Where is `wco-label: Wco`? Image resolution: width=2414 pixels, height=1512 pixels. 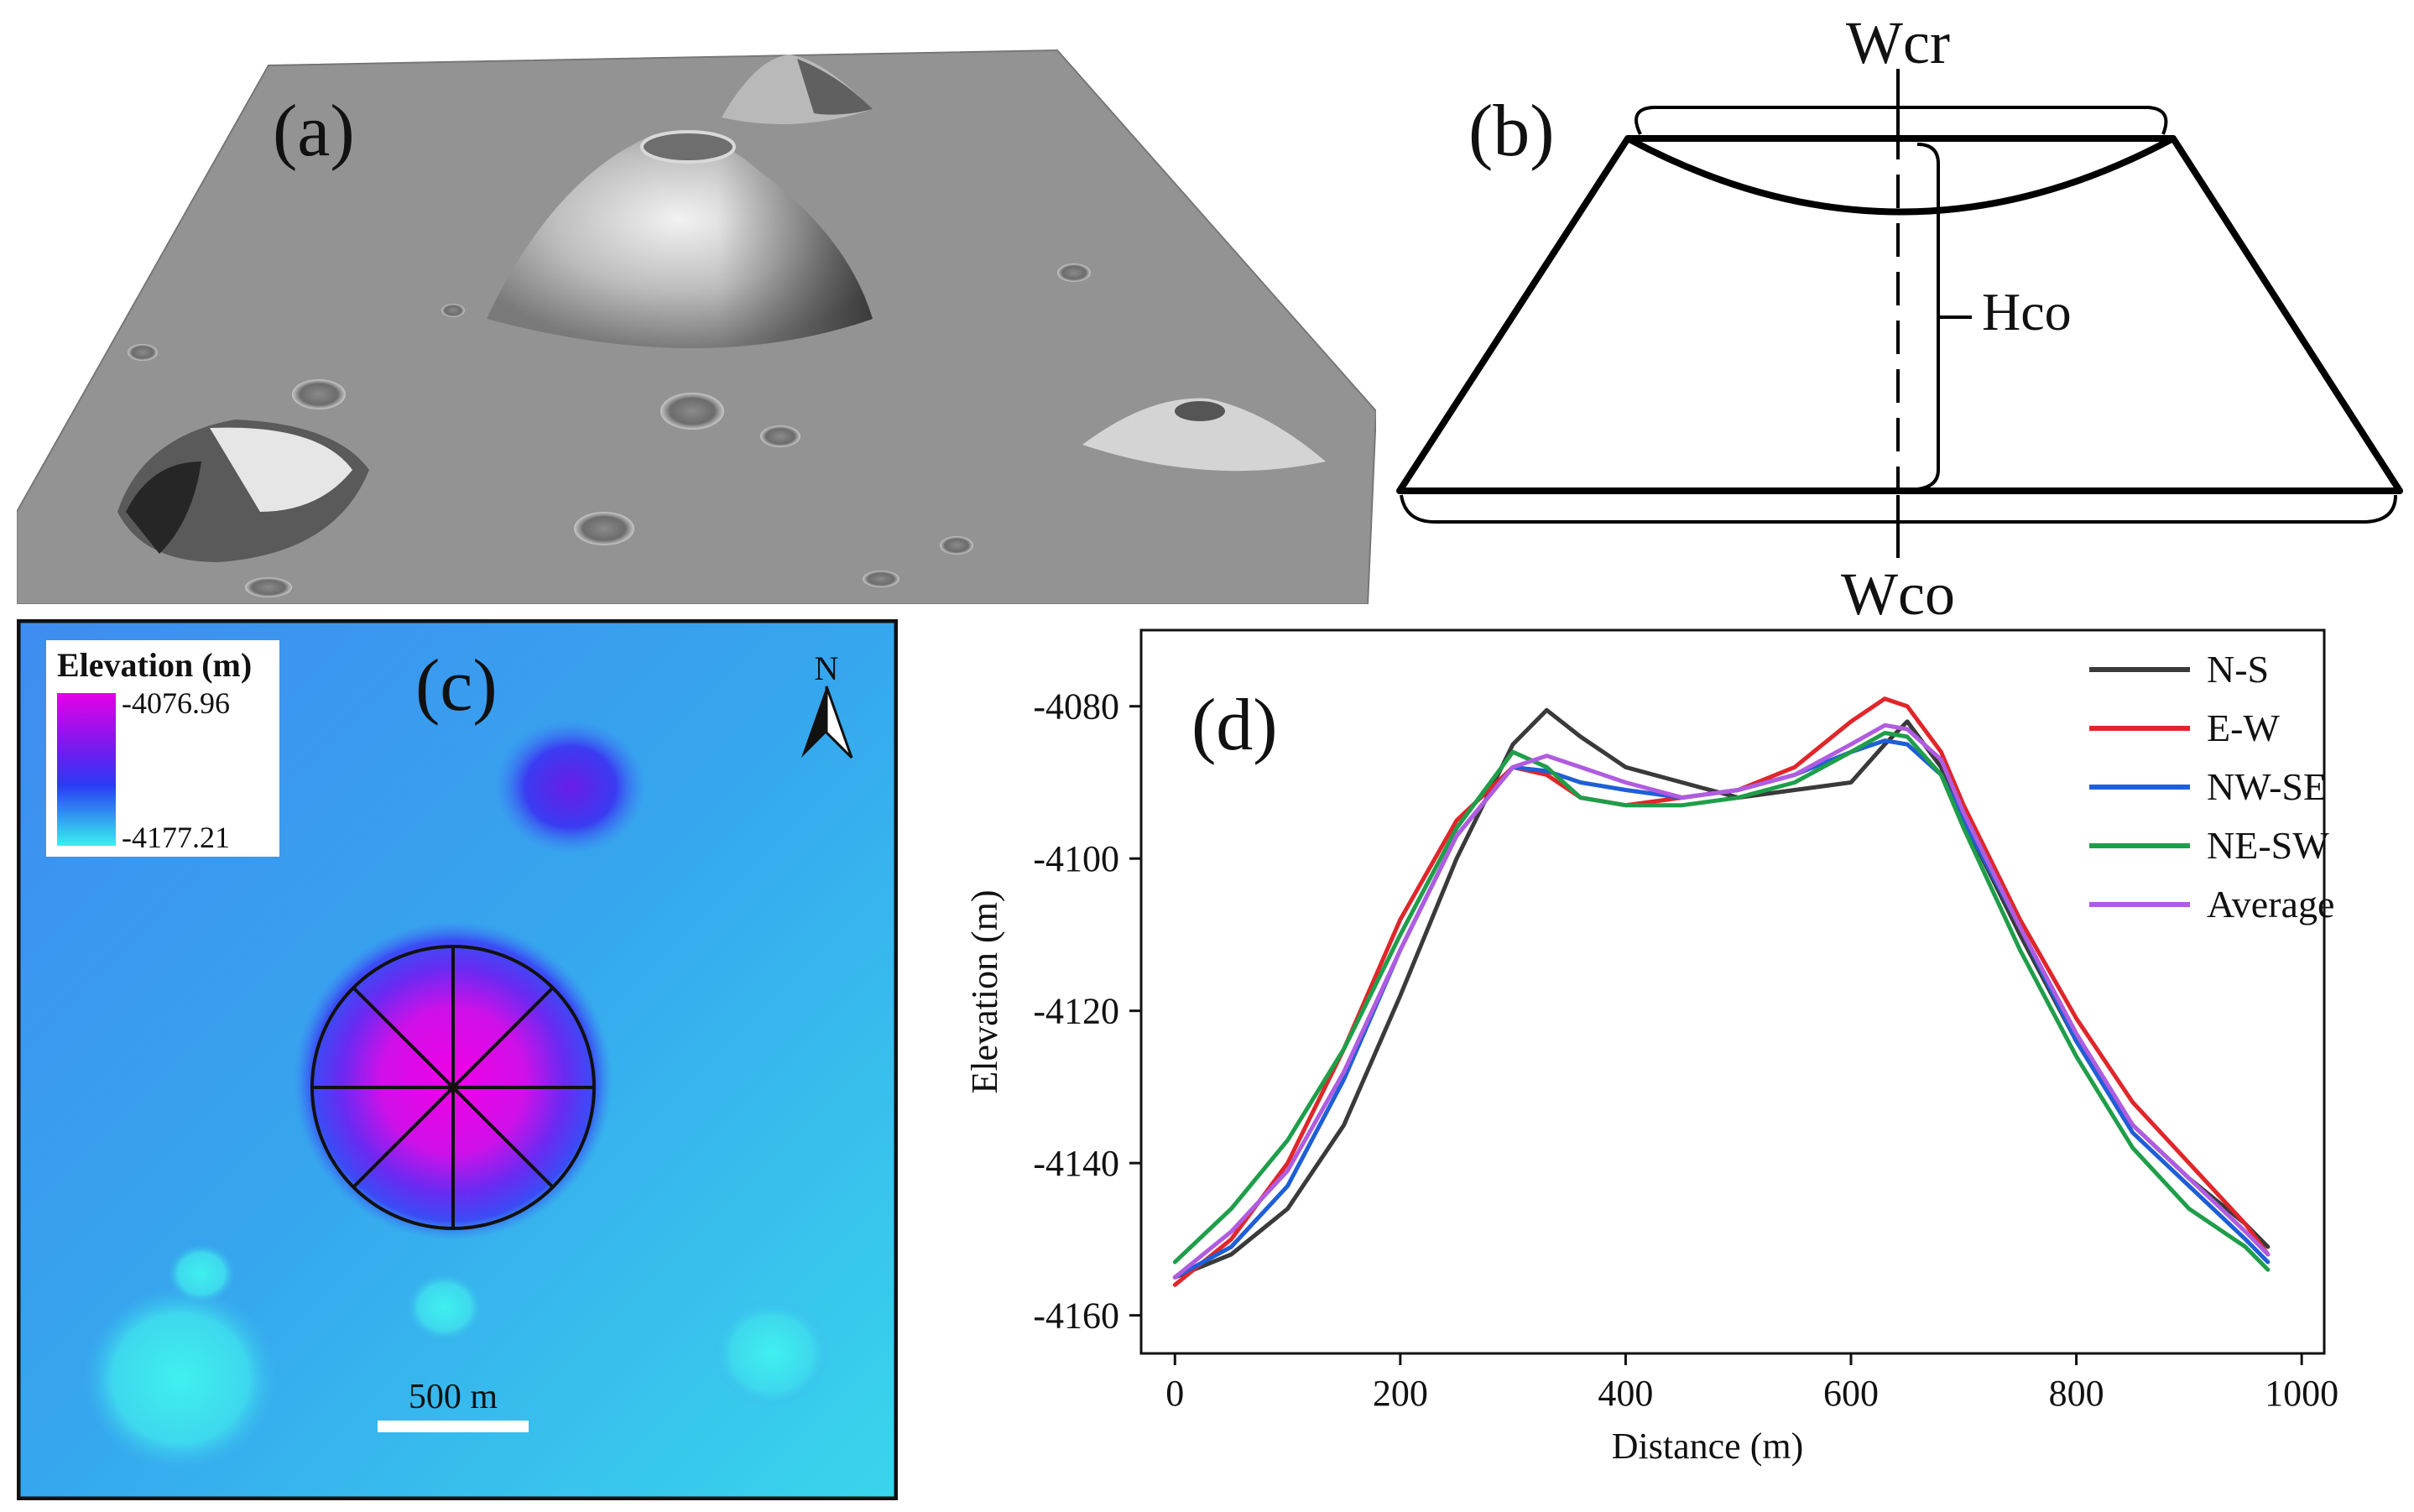 wco-label: Wco is located at coordinates (1898, 590).